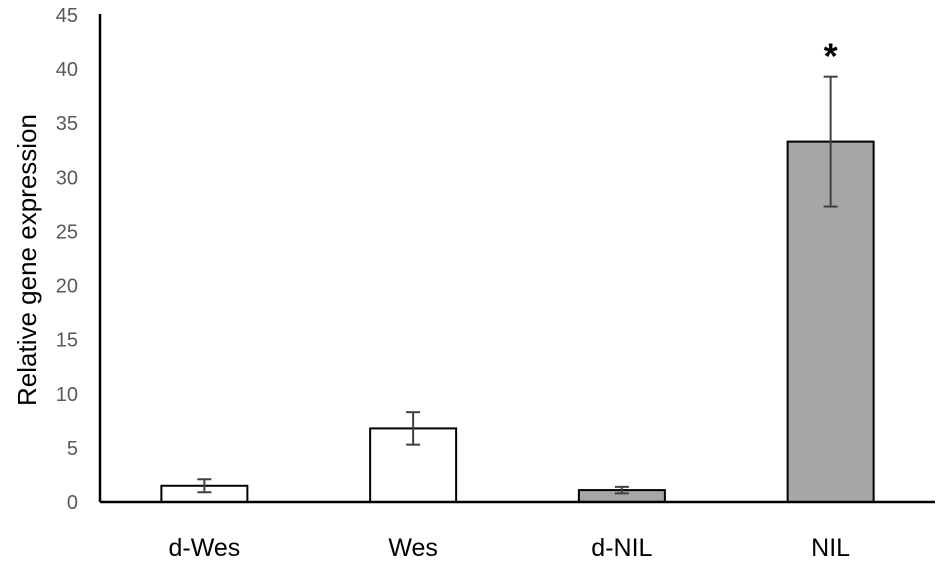 The image size is (950, 566). I want to click on y-tick-label-0: 0, so click(72, 503).